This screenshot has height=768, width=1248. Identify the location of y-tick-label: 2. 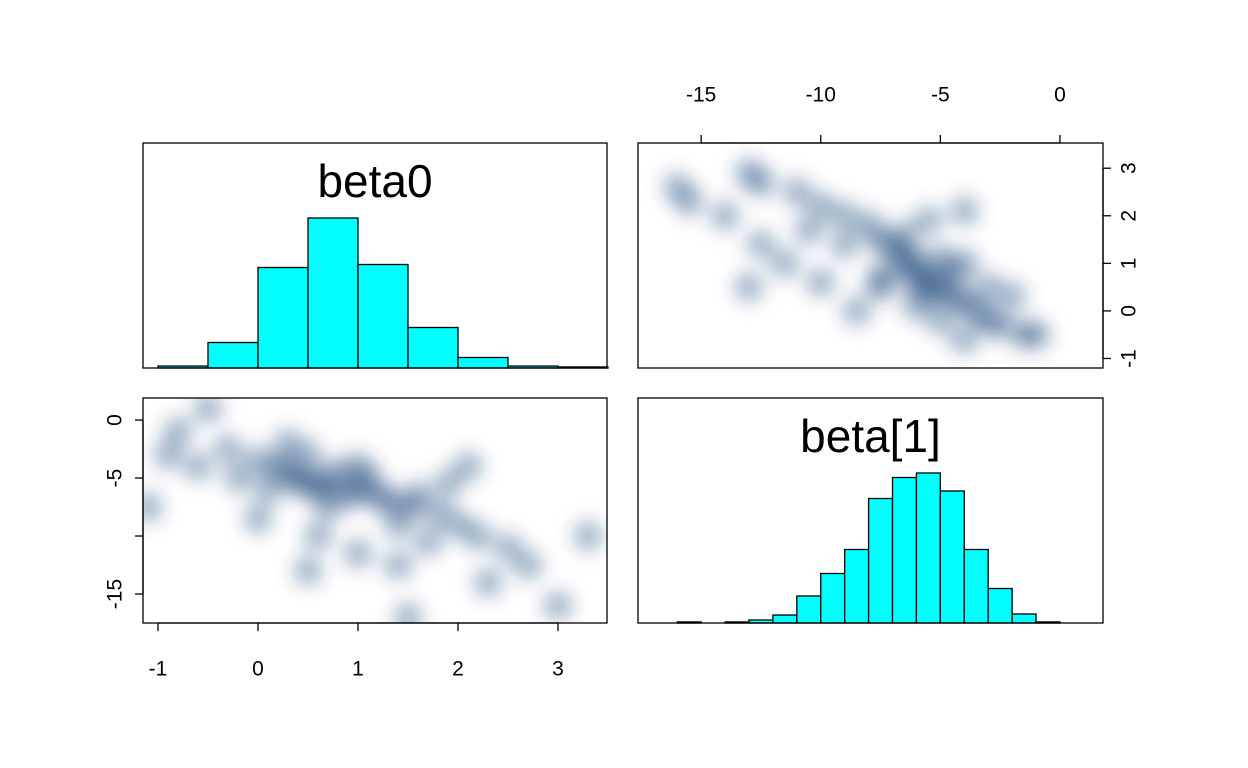
(1129, 216).